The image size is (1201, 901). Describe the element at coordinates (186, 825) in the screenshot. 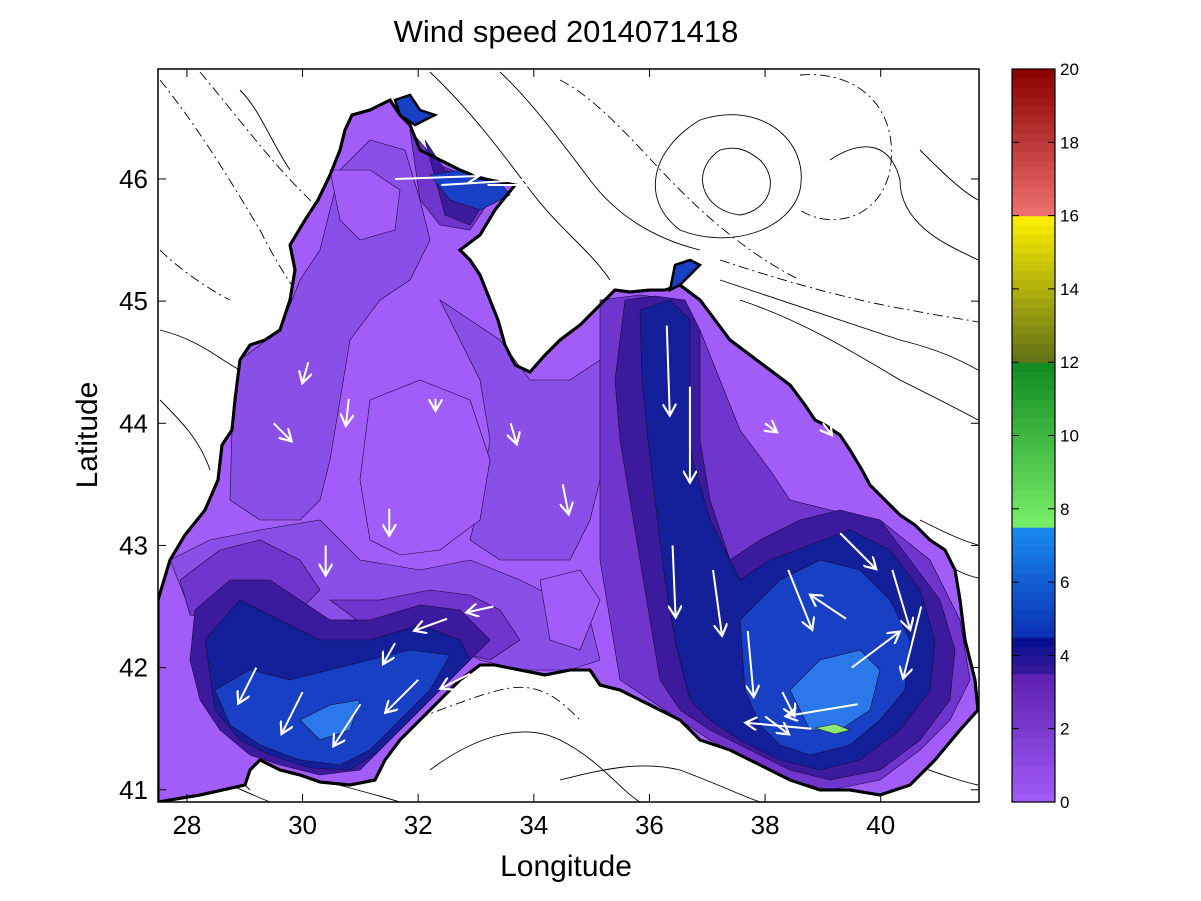

I see `x-tick-label: 28` at that location.